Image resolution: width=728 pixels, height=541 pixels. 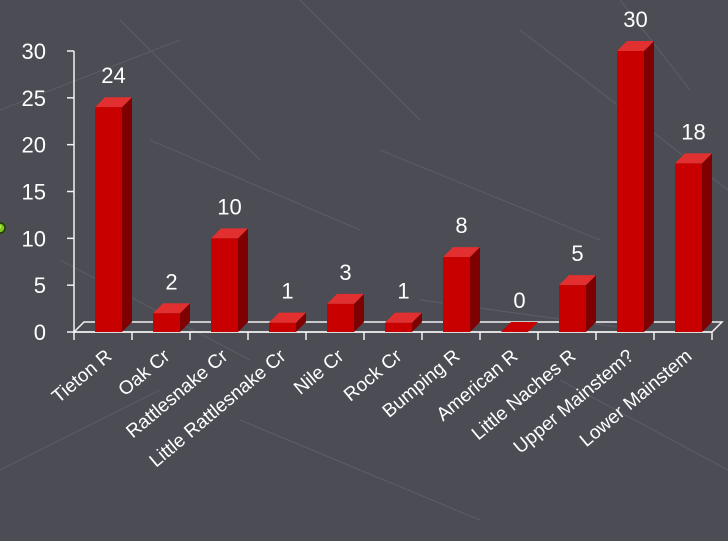 I want to click on y-tick-label: 25, so click(x=34, y=98).